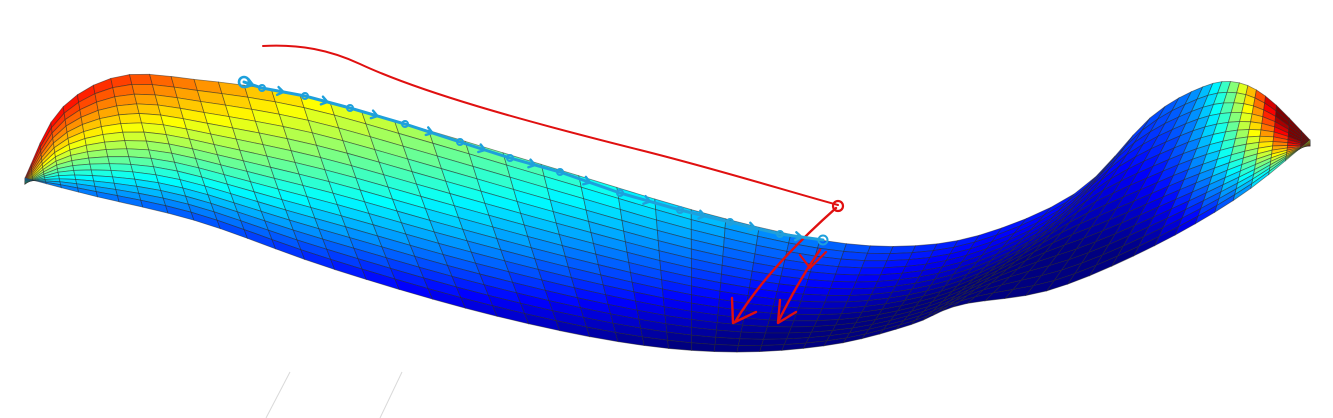 This screenshot has height=418, width=1333. Describe the element at coordinates (813, 260) in the screenshot. I see `red-small-hook` at that location.